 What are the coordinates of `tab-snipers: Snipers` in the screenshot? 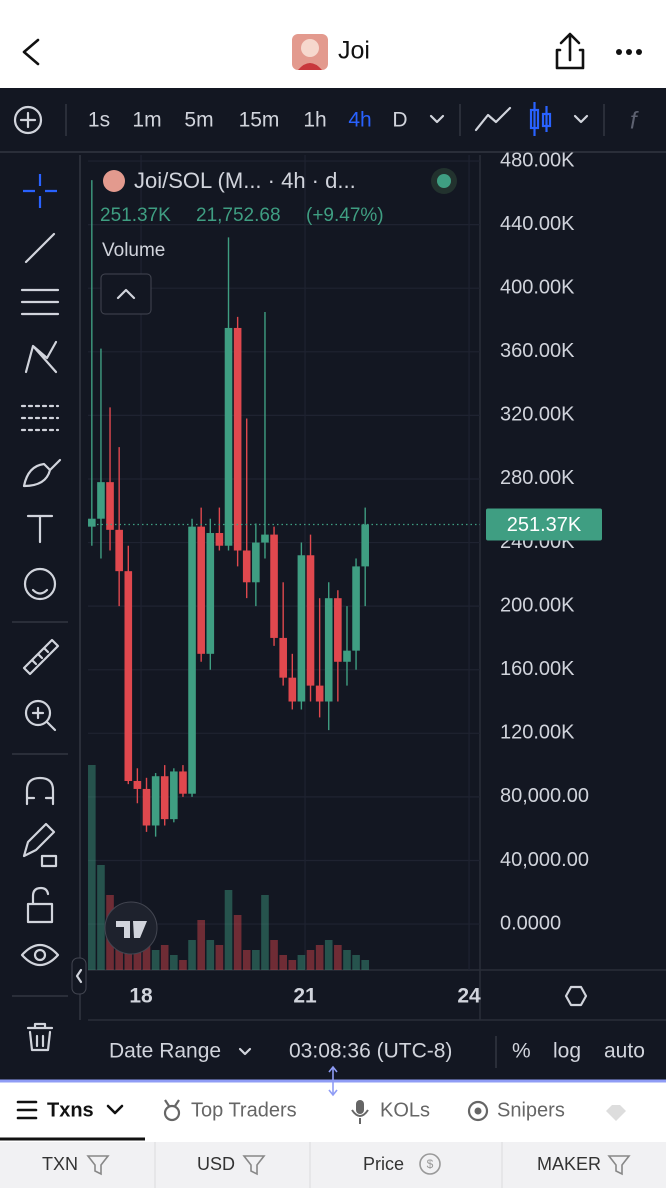 It's located at (531, 1110).